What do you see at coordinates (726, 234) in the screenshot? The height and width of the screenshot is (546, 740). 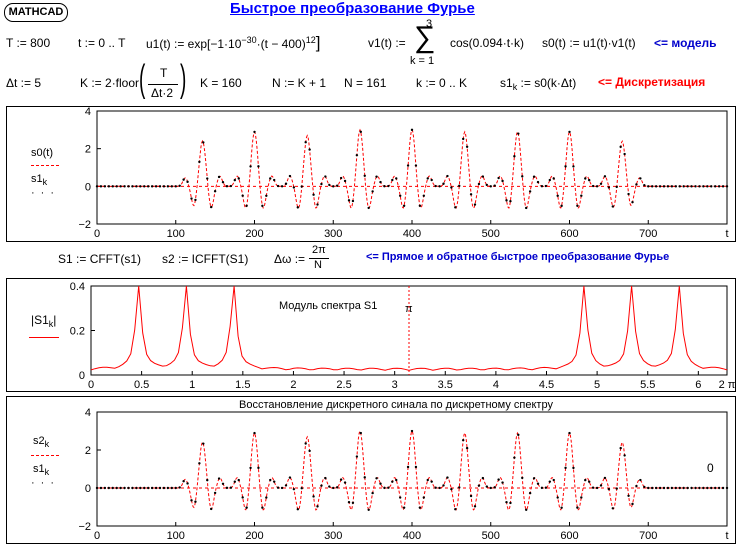 I see `x-axis-var-label: t` at bounding box center [726, 234].